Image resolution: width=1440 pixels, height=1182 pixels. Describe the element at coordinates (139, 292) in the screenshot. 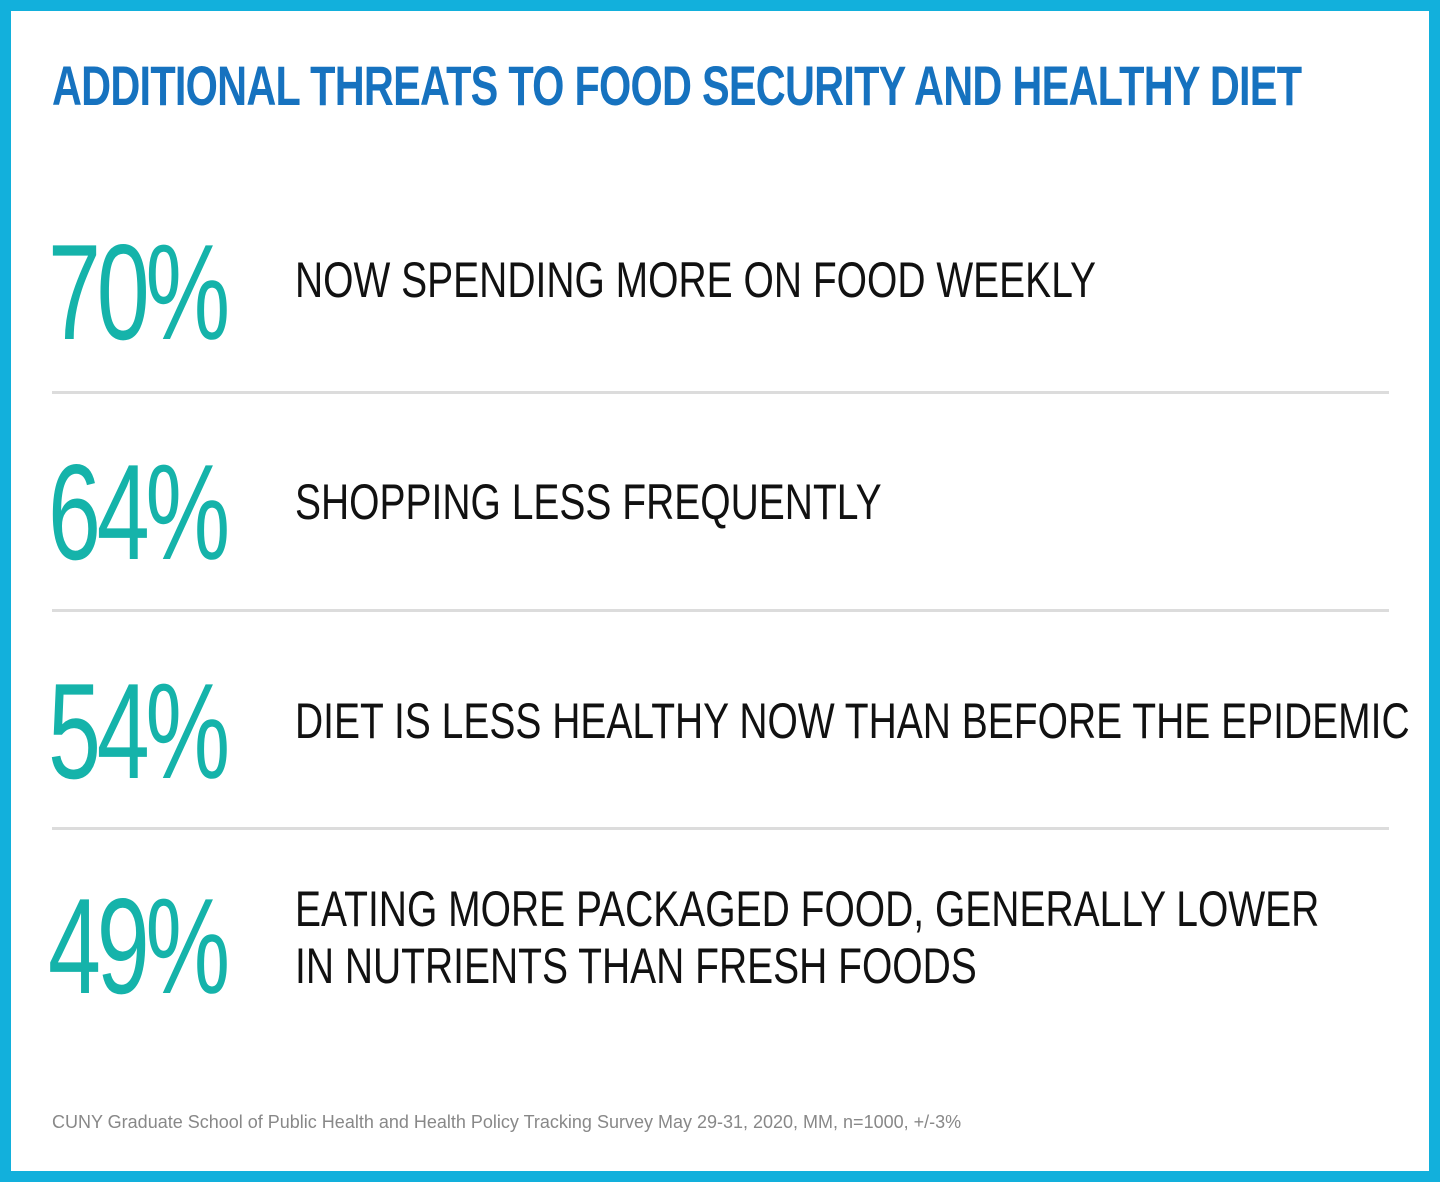

I see `stat-percent: 70%` at that location.